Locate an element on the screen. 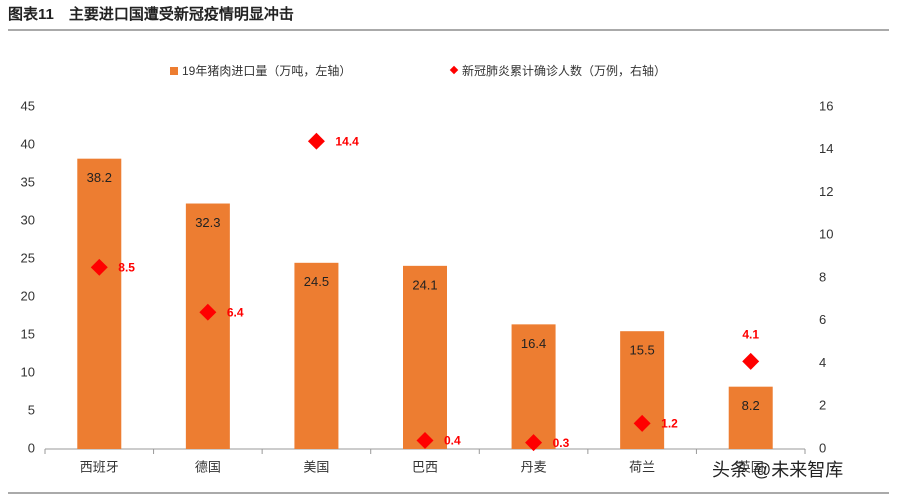 Image resolution: width=897 pixels, height=501 pixels. y2-tick-label: 2 is located at coordinates (822, 405).